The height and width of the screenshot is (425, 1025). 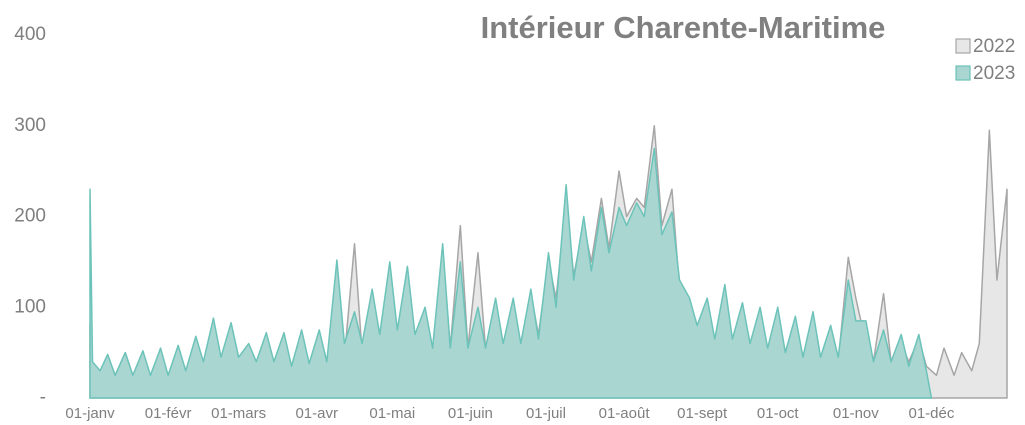 What do you see at coordinates (994, 73) in the screenshot?
I see `legend-label: 2023` at bounding box center [994, 73].